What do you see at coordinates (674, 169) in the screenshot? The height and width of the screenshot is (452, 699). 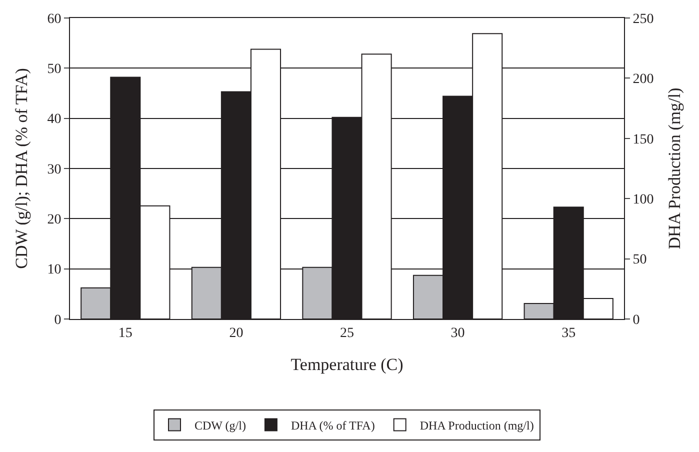 I see `y2-axis-title: DHA Production (mg/l)` at bounding box center [674, 169].